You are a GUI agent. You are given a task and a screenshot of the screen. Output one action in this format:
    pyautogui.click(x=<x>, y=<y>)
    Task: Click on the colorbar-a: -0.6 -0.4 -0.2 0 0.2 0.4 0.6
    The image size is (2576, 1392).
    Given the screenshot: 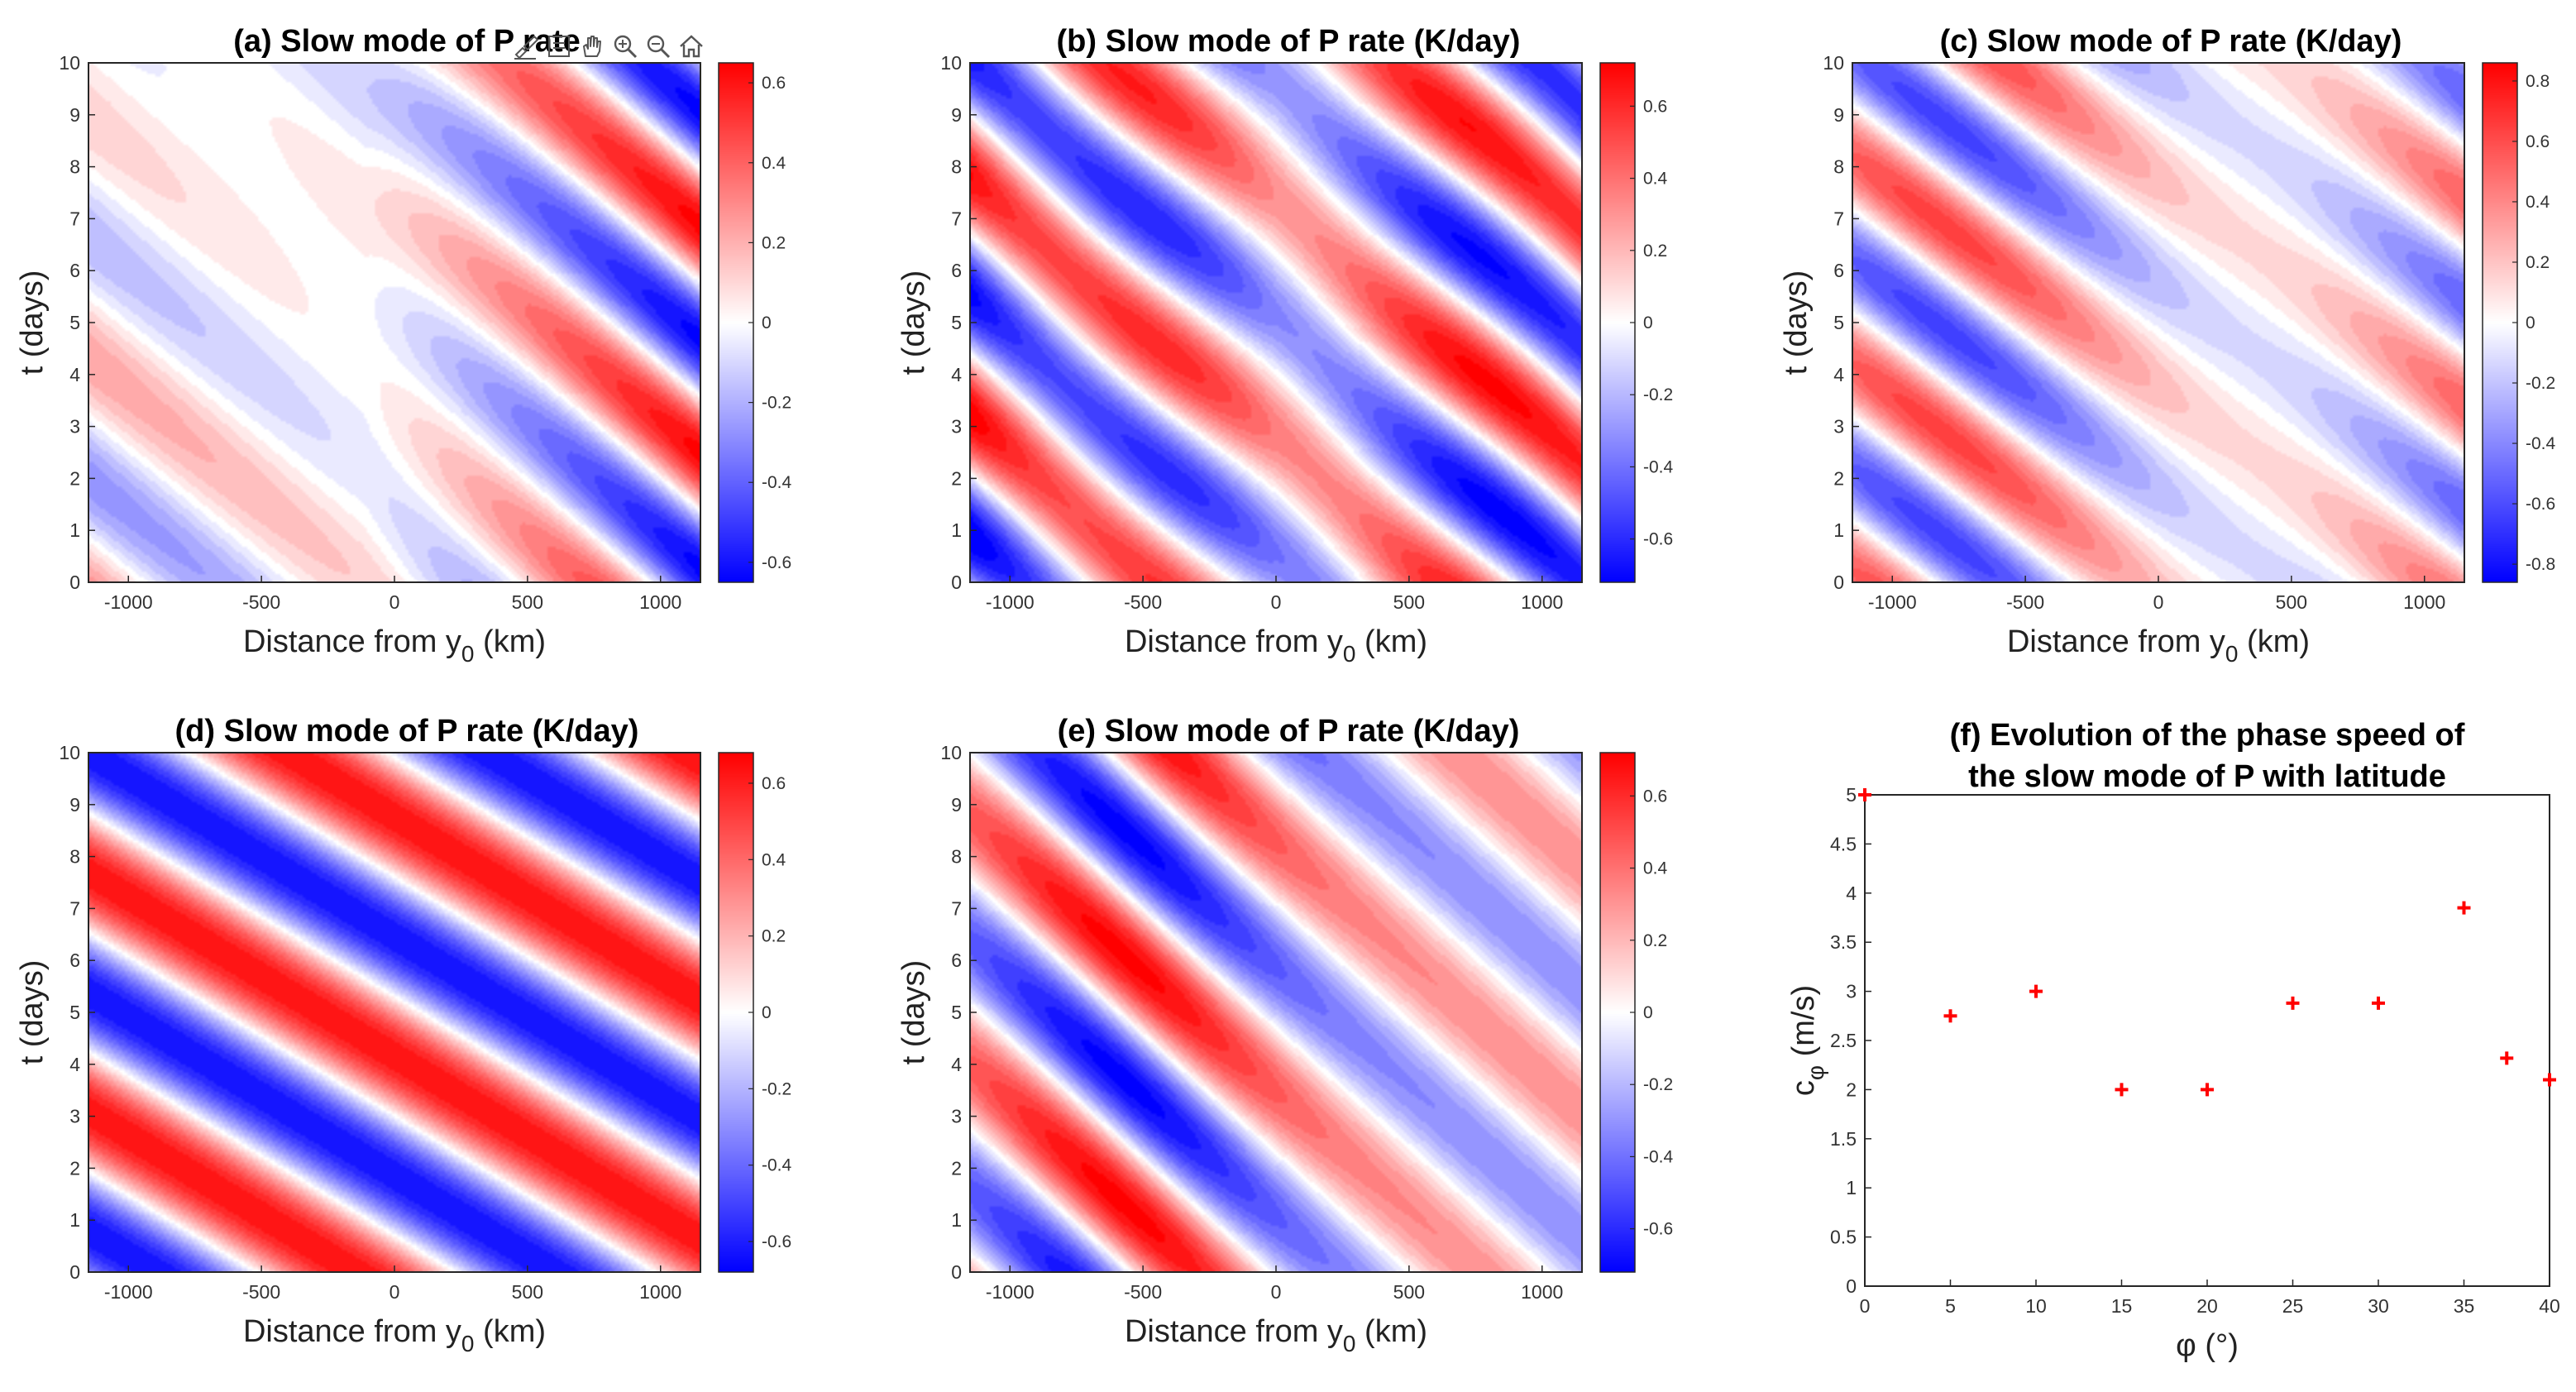 What is the action you would take?
    pyautogui.click(x=755, y=323)
    